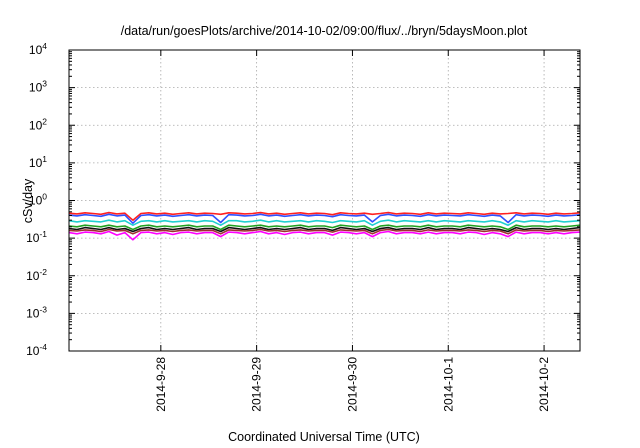 The image size is (640, 448). What do you see at coordinates (448, 384) in the screenshot?
I see `x-tick-label: 2014-10-1` at bounding box center [448, 384].